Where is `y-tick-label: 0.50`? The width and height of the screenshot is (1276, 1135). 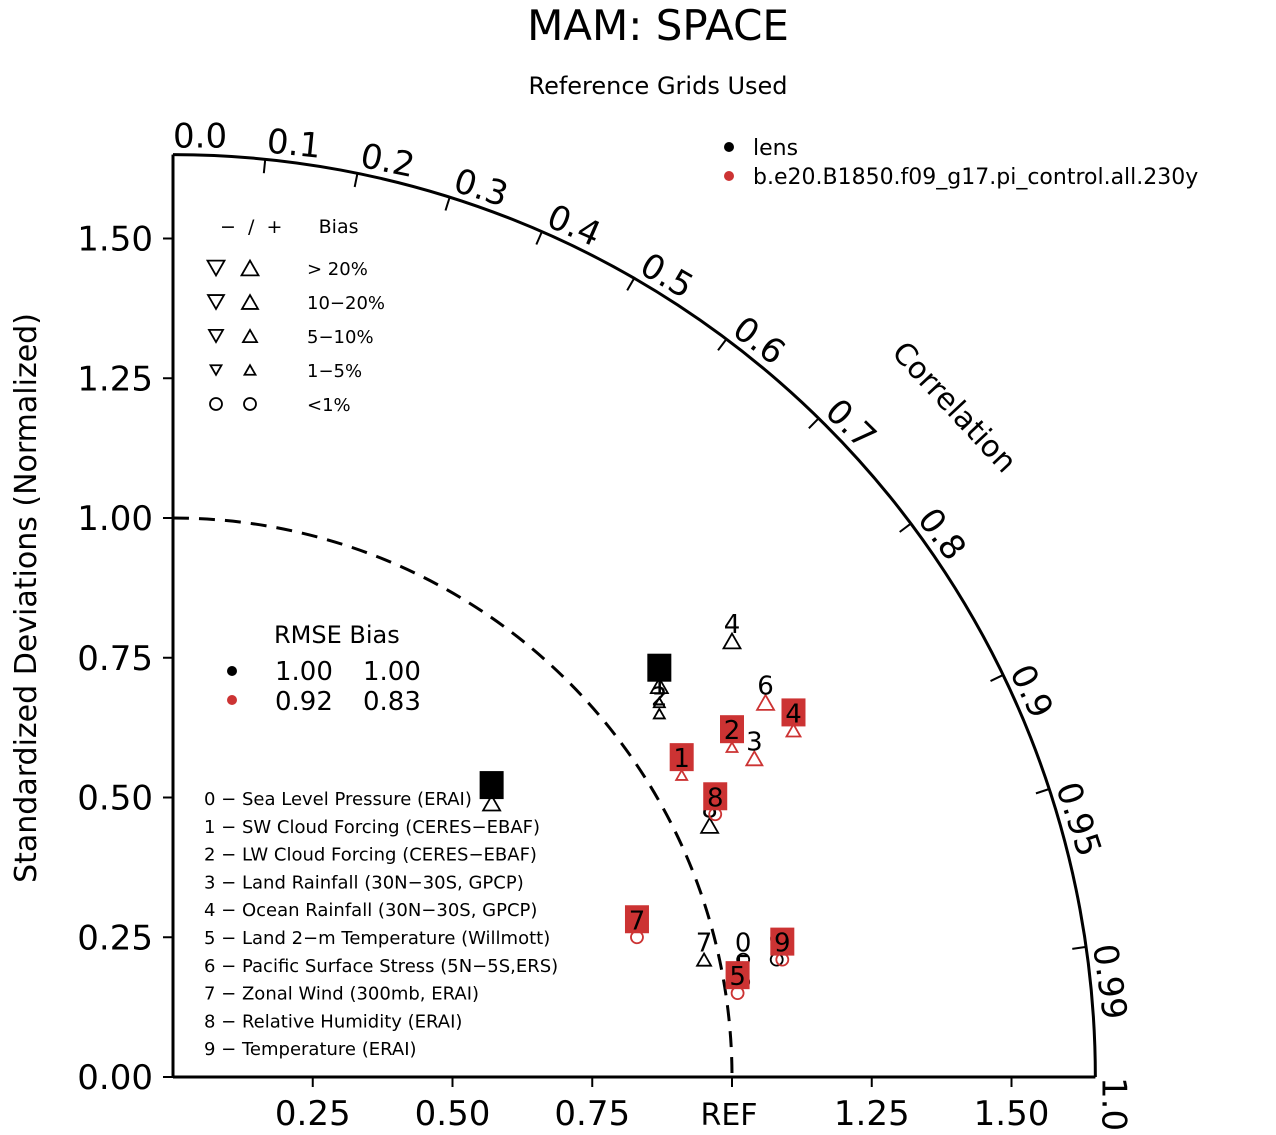 y-tick-label: 0.50 is located at coordinates (115, 799).